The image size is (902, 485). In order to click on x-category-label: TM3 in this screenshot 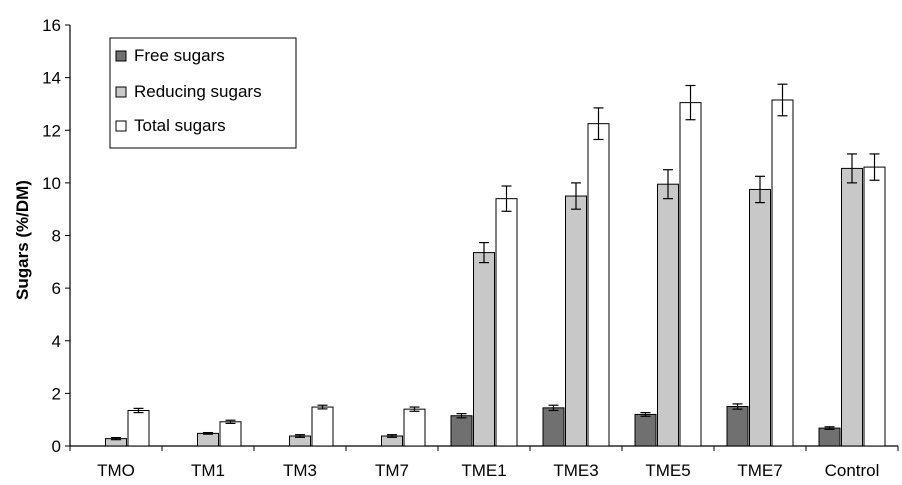, I will do `click(300, 470)`.